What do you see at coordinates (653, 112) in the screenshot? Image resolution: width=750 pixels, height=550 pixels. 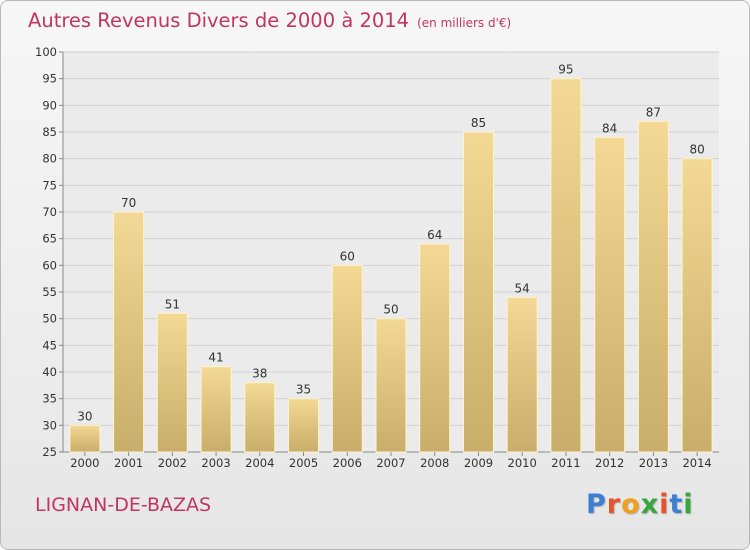 I see `data-label: 87` at bounding box center [653, 112].